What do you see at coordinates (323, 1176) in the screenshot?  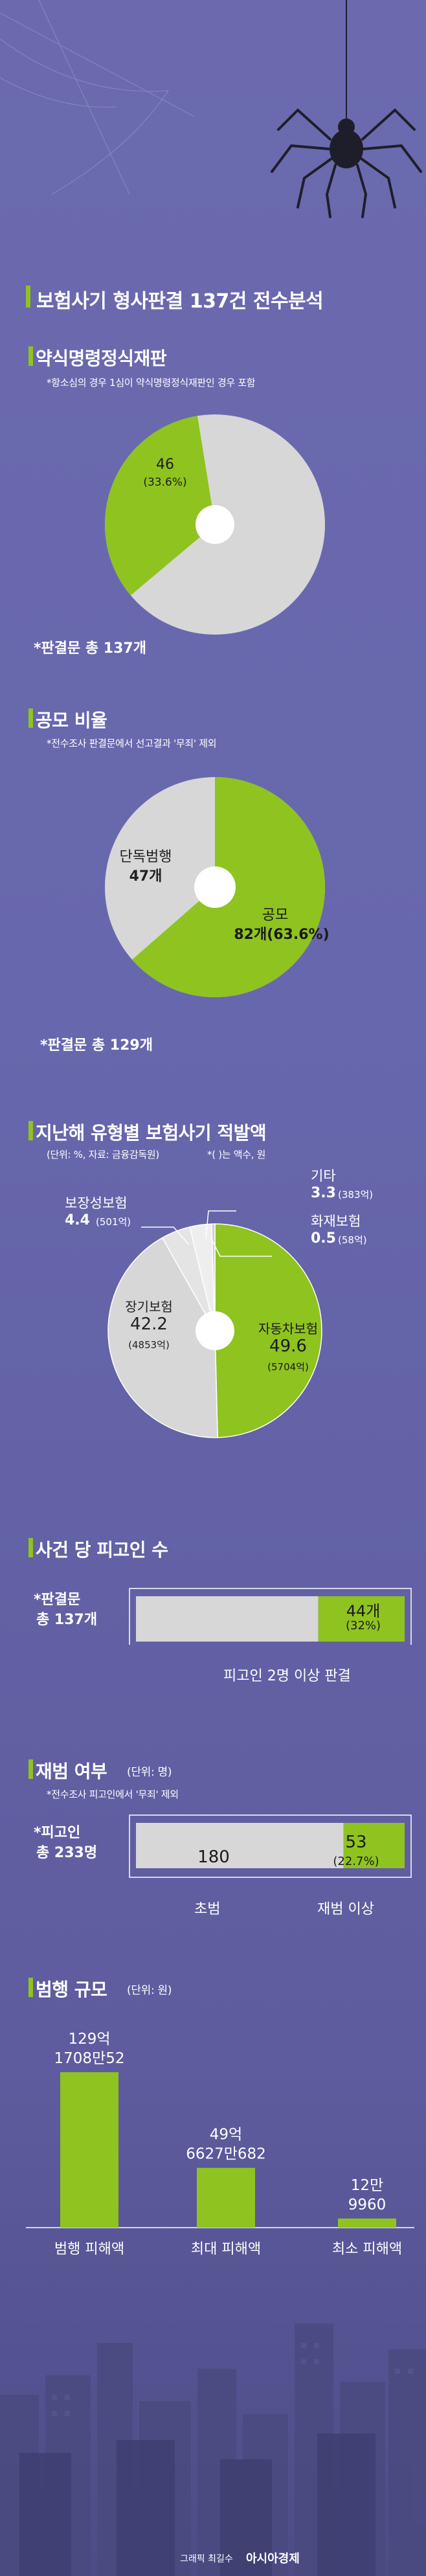 I see `pie3-label-other: 기타` at bounding box center [323, 1176].